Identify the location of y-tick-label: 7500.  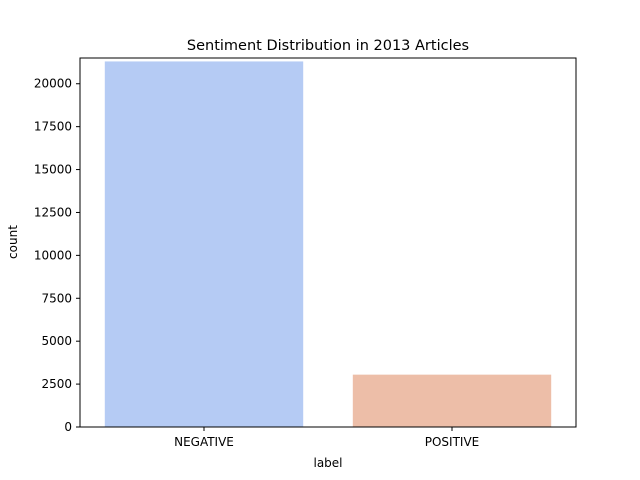
(56, 298).